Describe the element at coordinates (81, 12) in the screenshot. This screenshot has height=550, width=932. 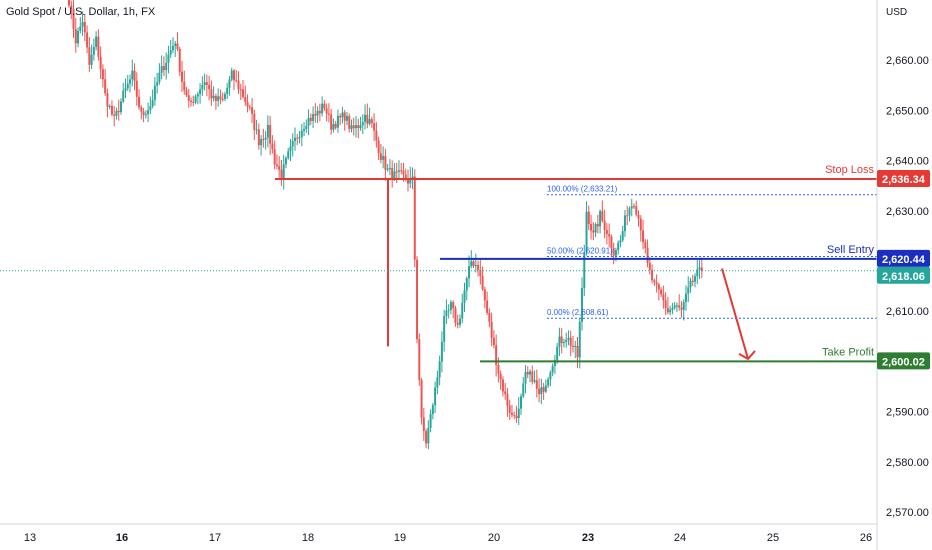
I see `symbol-title: Gold Spot / U.S. Dollar, 1h, FX` at that location.